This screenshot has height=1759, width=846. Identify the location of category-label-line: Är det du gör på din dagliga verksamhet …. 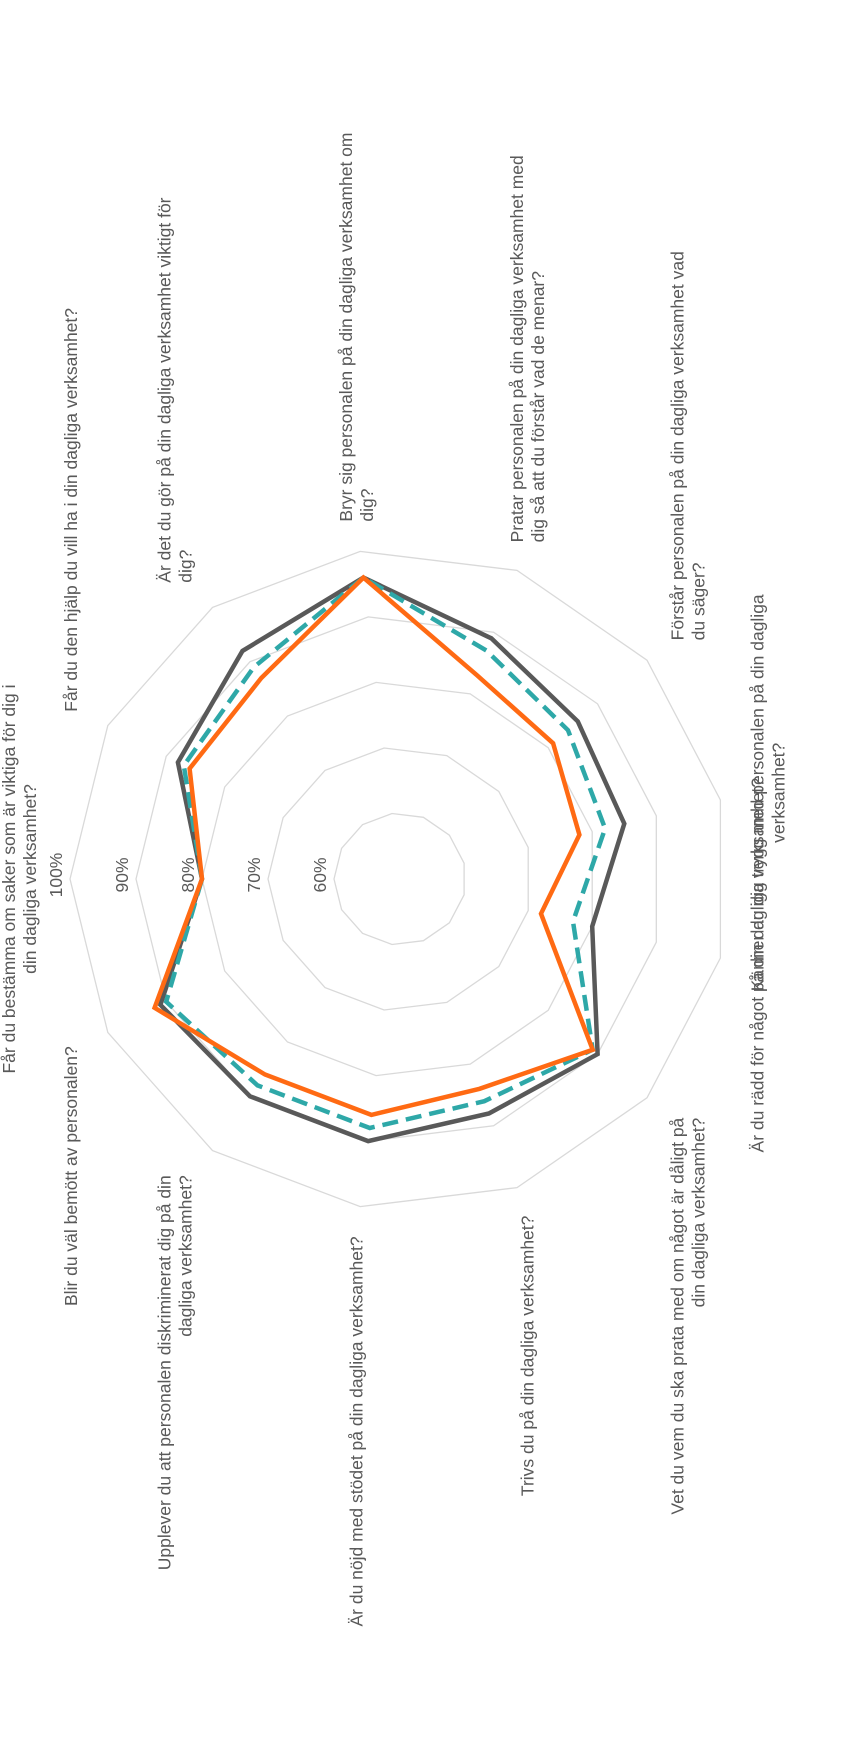
(165, 389).